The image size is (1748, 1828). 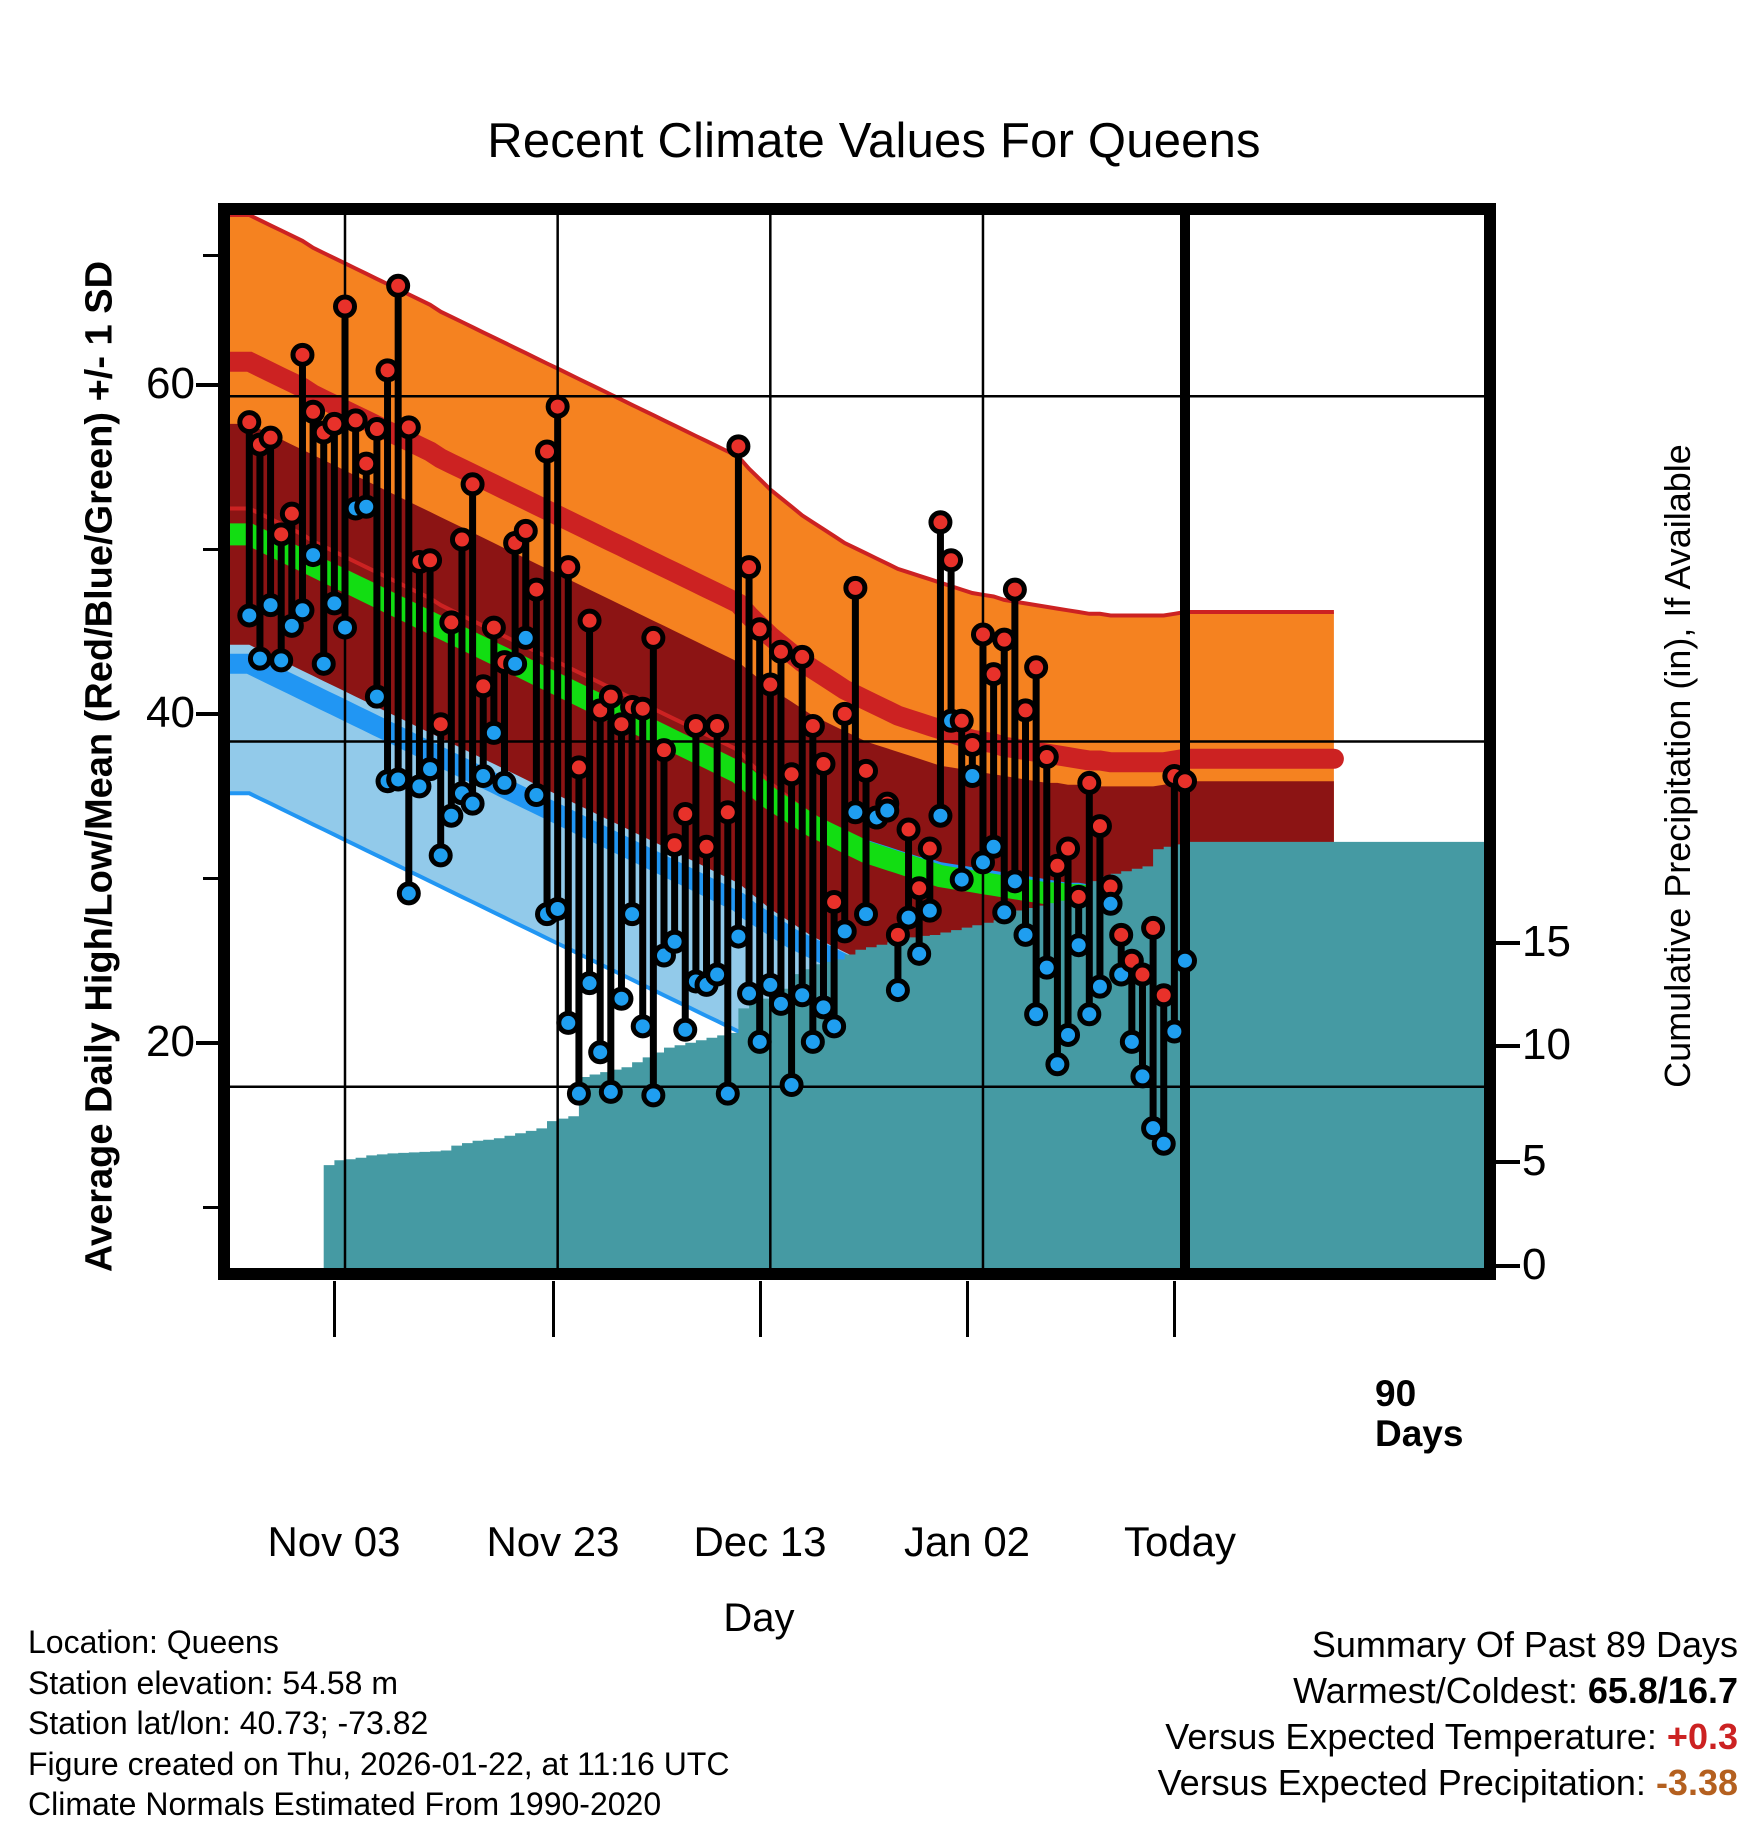 I want to click on y-tick-left-20: 20, so click(x=170, y=1041).